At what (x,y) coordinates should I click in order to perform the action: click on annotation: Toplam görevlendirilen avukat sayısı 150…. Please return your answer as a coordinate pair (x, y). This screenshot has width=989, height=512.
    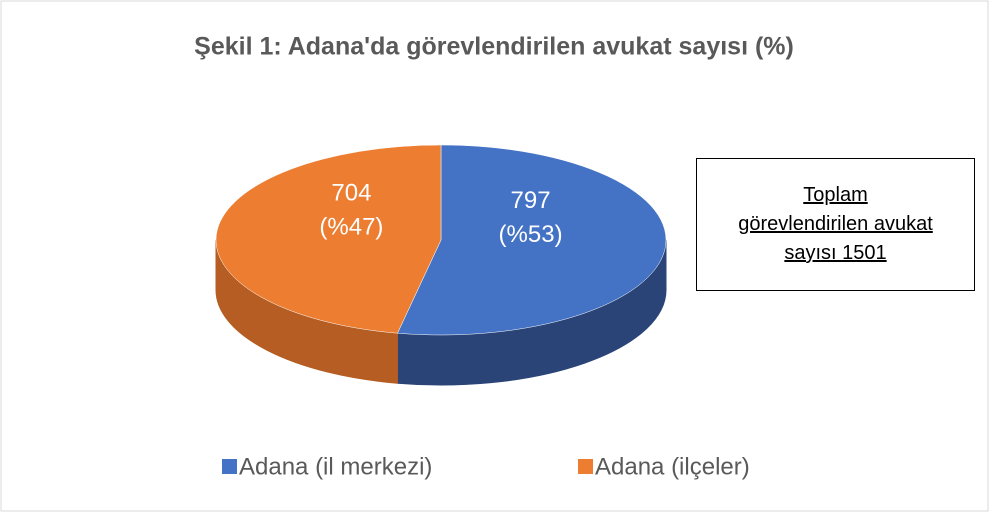
    Looking at the image, I should click on (835, 224).